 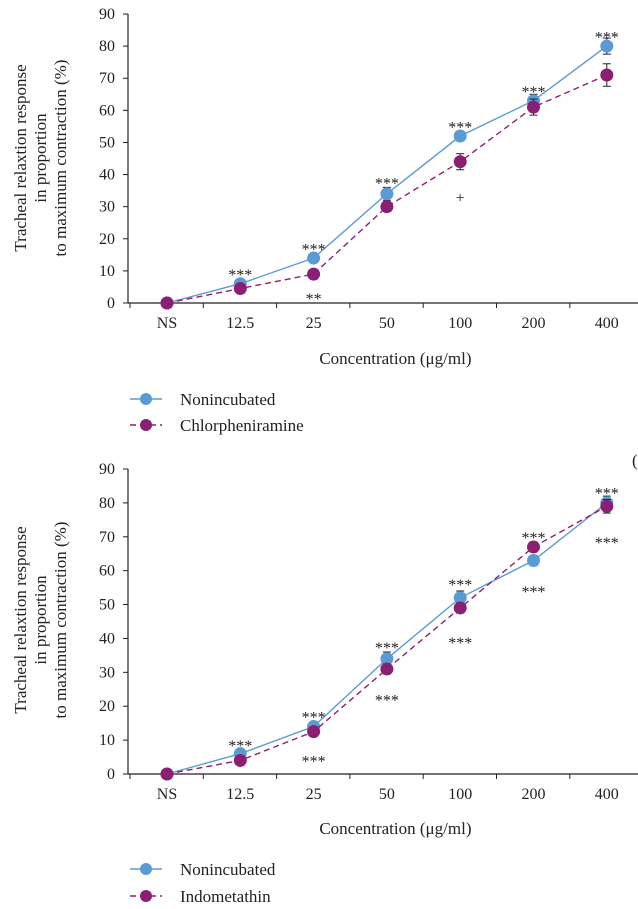 I want to click on panel-label: (, so click(x=635, y=460).